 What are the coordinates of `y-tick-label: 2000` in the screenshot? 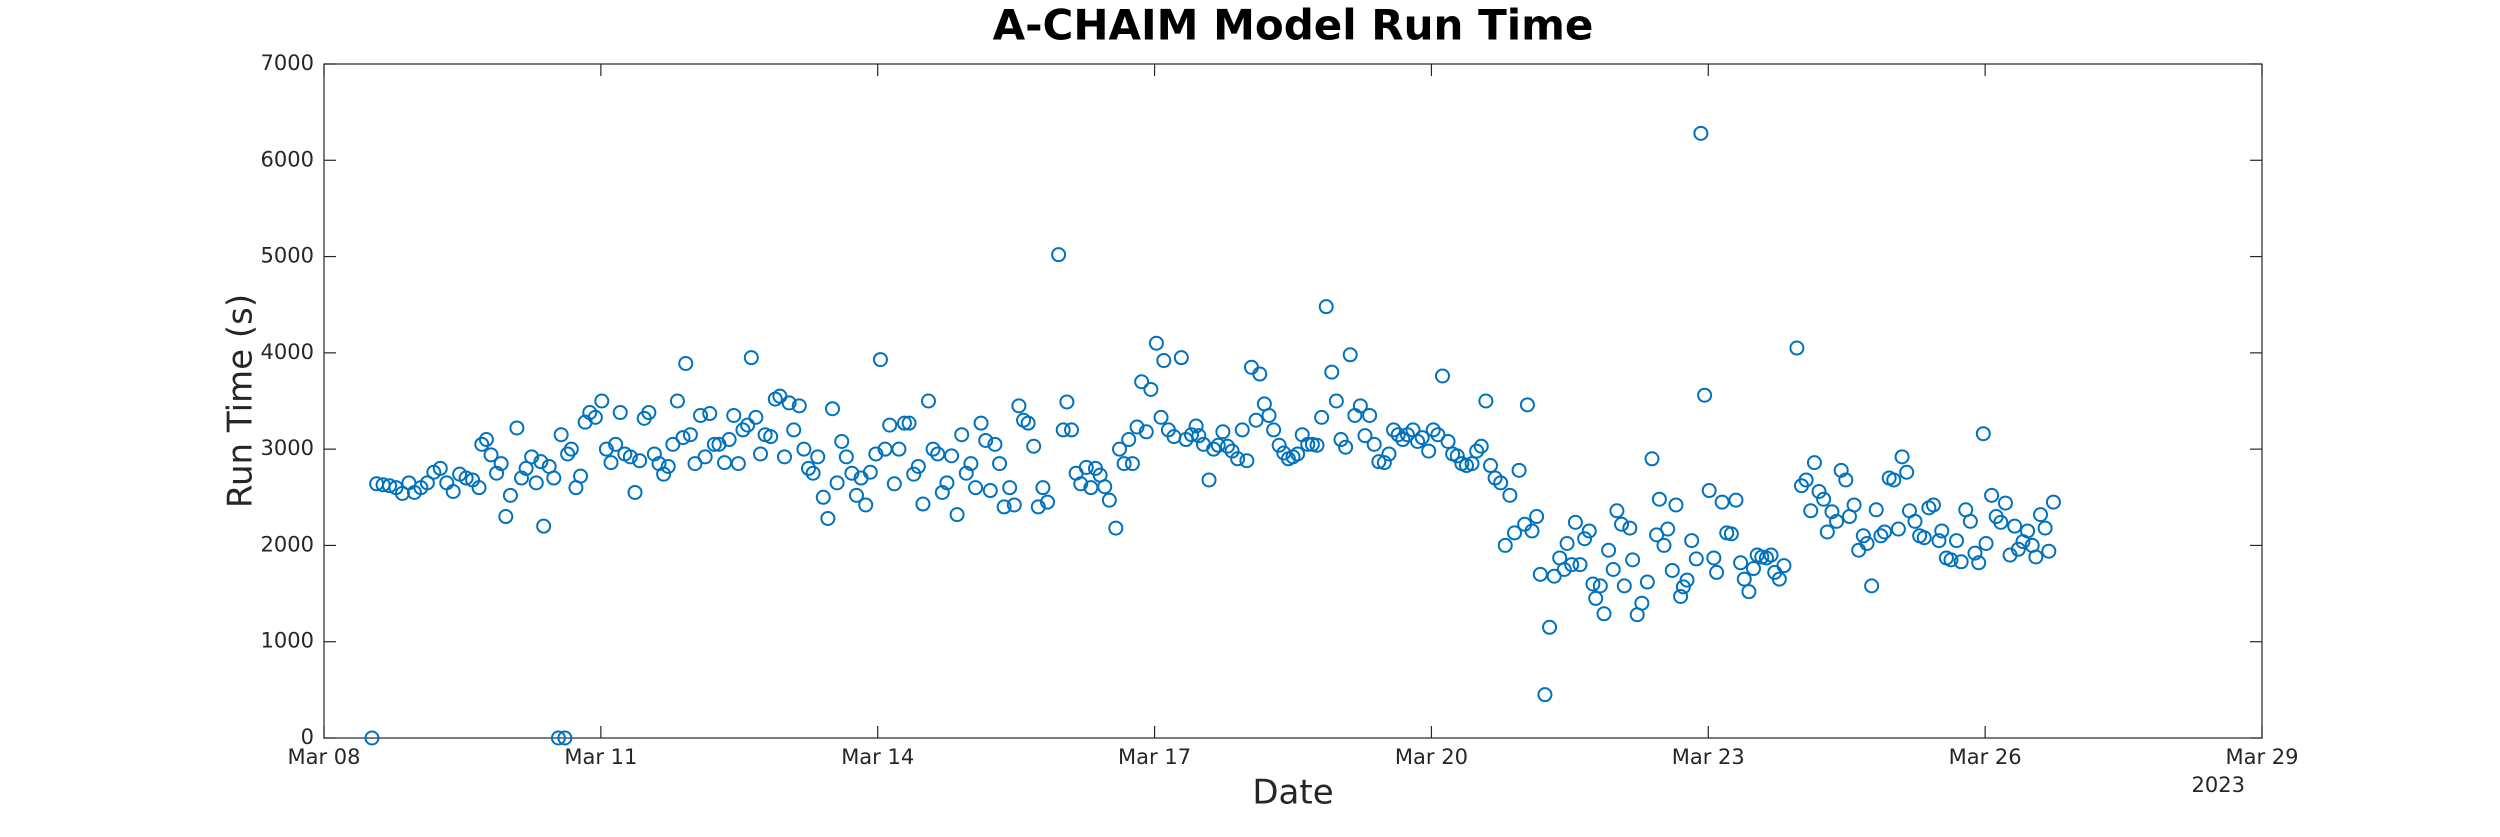 It's located at (287, 544).